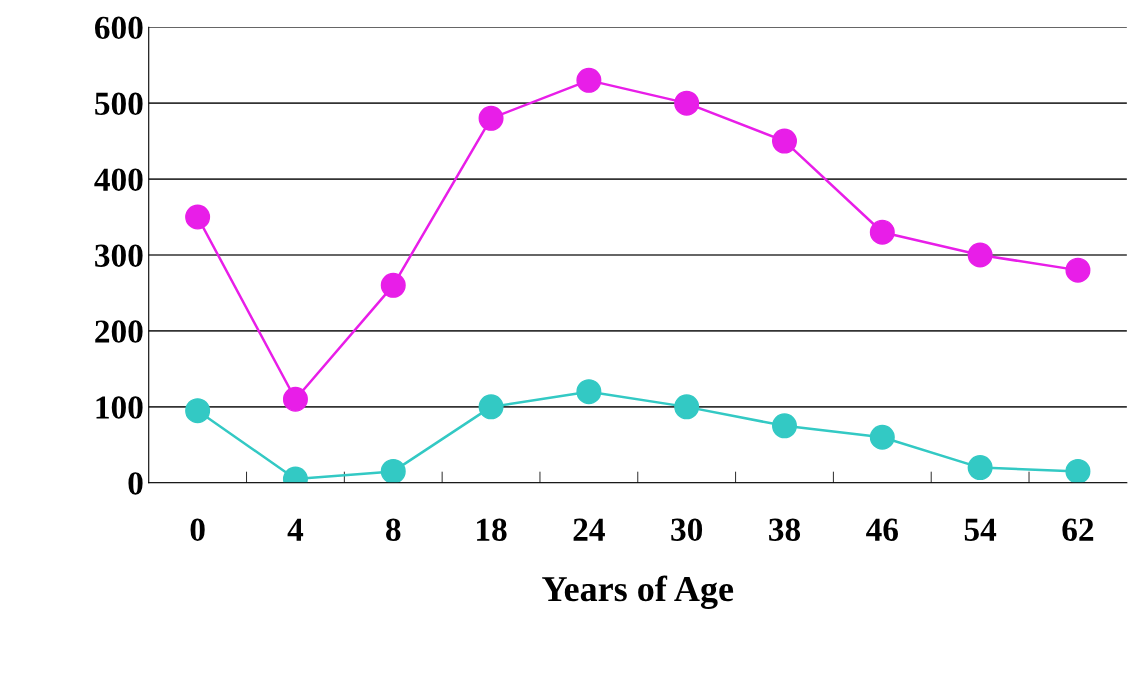 Image resolution: width=1144 pixels, height=680 pixels. I want to click on x-tick-label: 18, so click(492, 529).